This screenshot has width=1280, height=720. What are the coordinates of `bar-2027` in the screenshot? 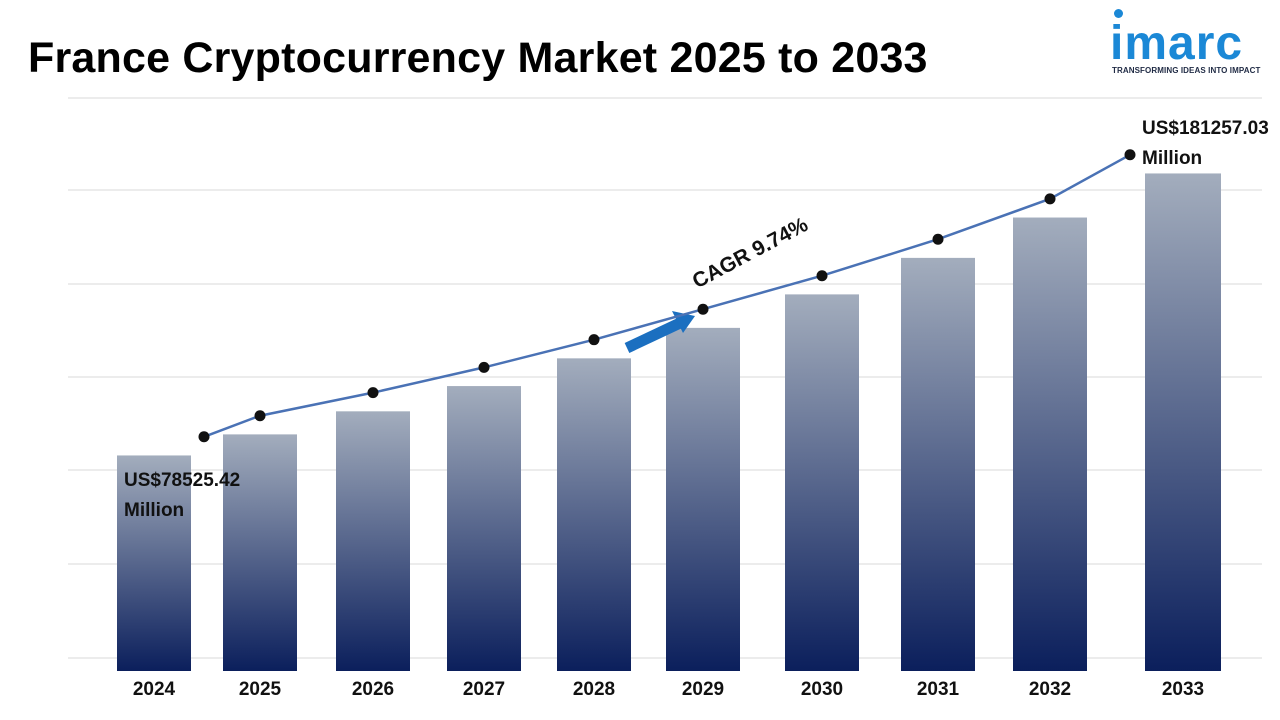 It's located at (484, 528).